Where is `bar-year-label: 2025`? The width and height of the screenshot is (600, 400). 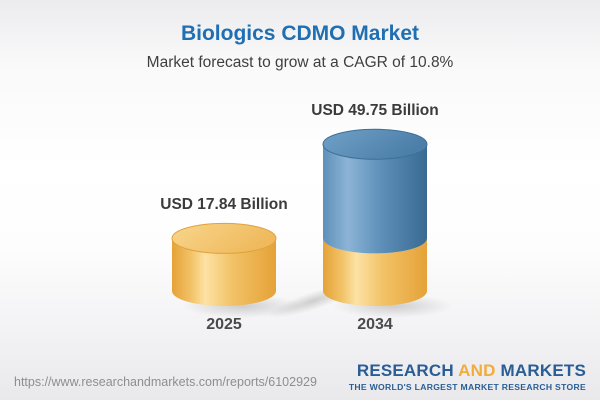
bar-year-label: 2025 is located at coordinates (224, 324).